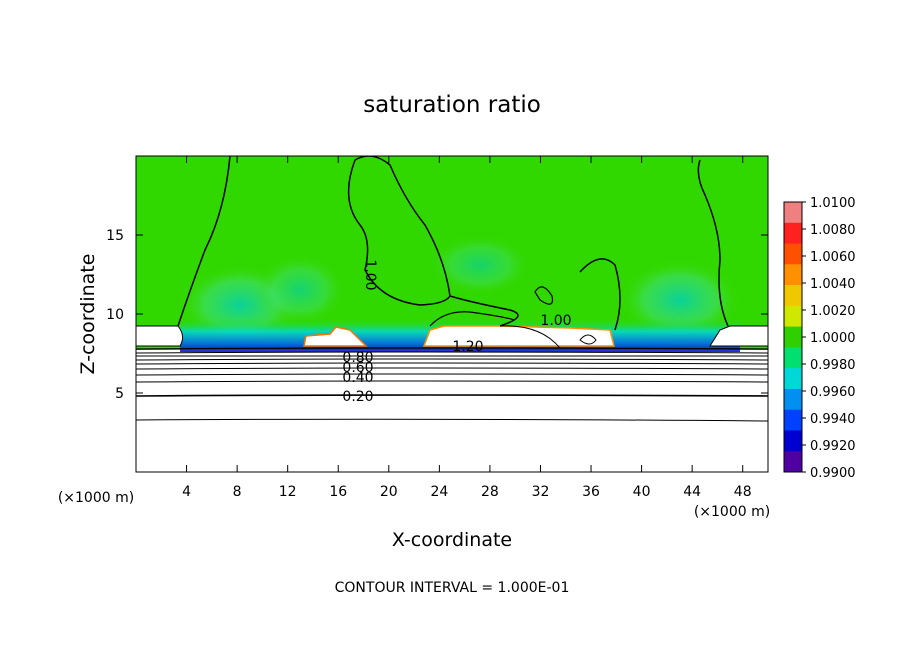  I want to click on x-tick-label: 16, so click(338, 492).